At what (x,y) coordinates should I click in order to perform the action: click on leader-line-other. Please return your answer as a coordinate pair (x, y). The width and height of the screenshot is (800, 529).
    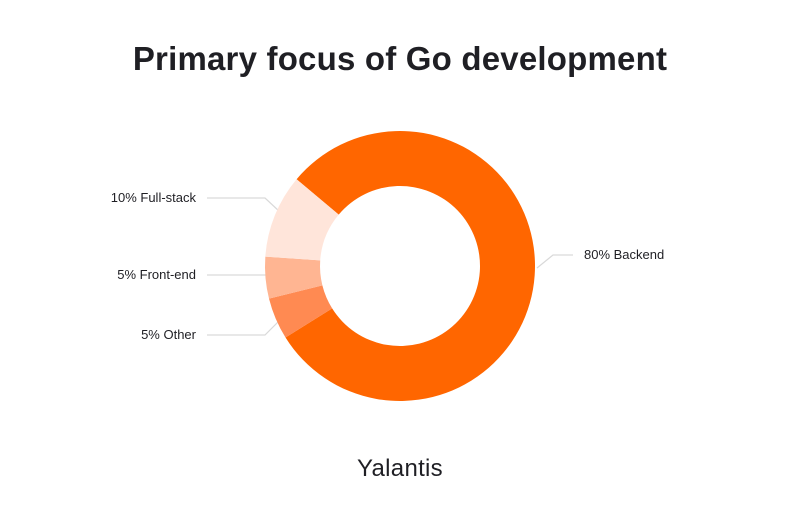
    Looking at the image, I should click on (244, 327).